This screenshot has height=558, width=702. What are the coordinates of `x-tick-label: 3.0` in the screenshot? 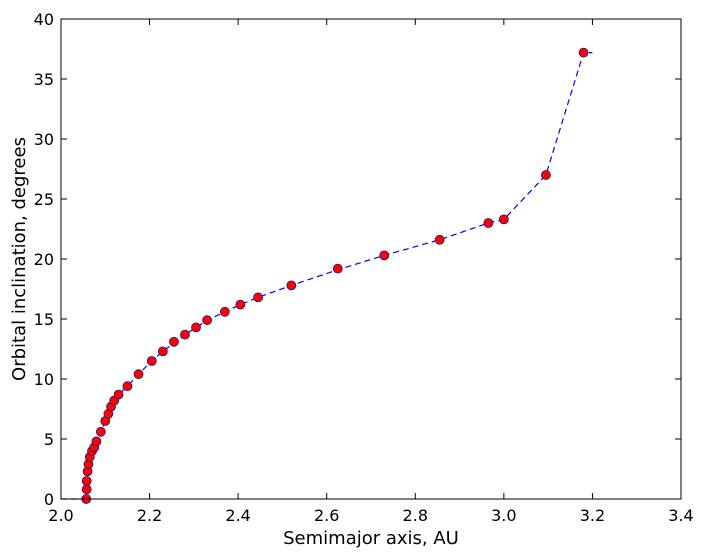 It's located at (503, 515).